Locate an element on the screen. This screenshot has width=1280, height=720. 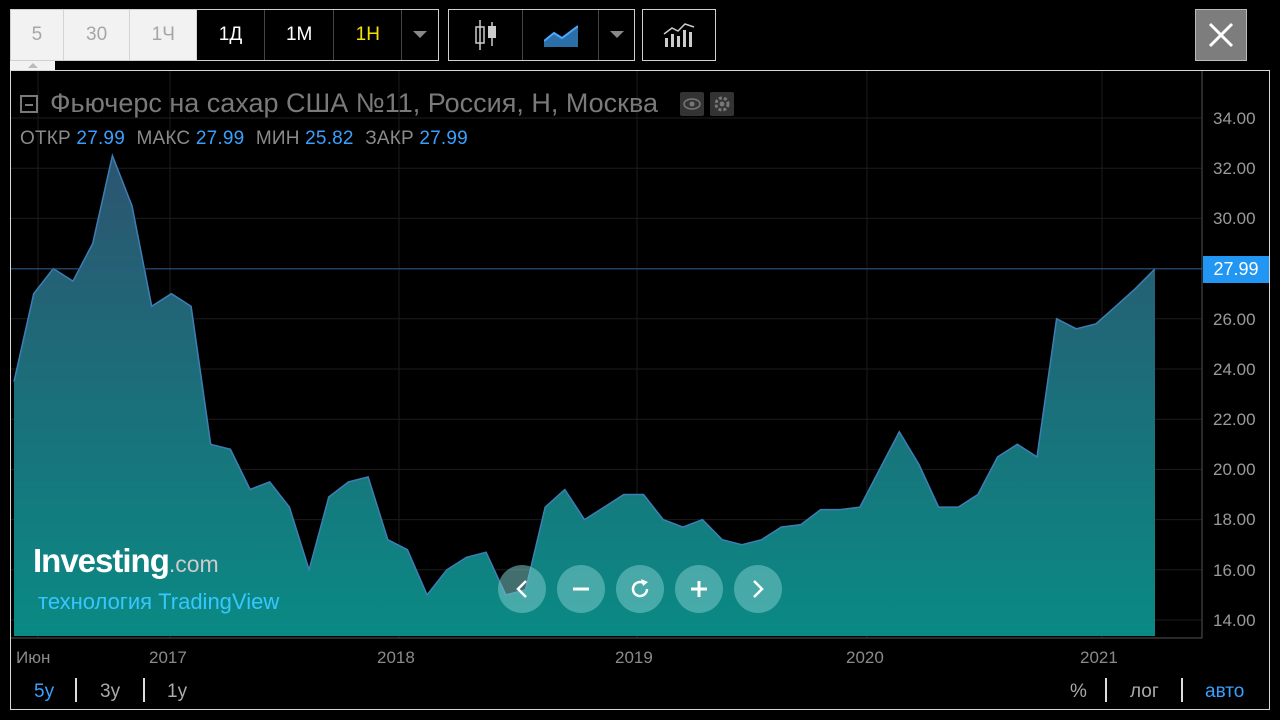
chart-style-toolbar is located at coordinates (541, 35).